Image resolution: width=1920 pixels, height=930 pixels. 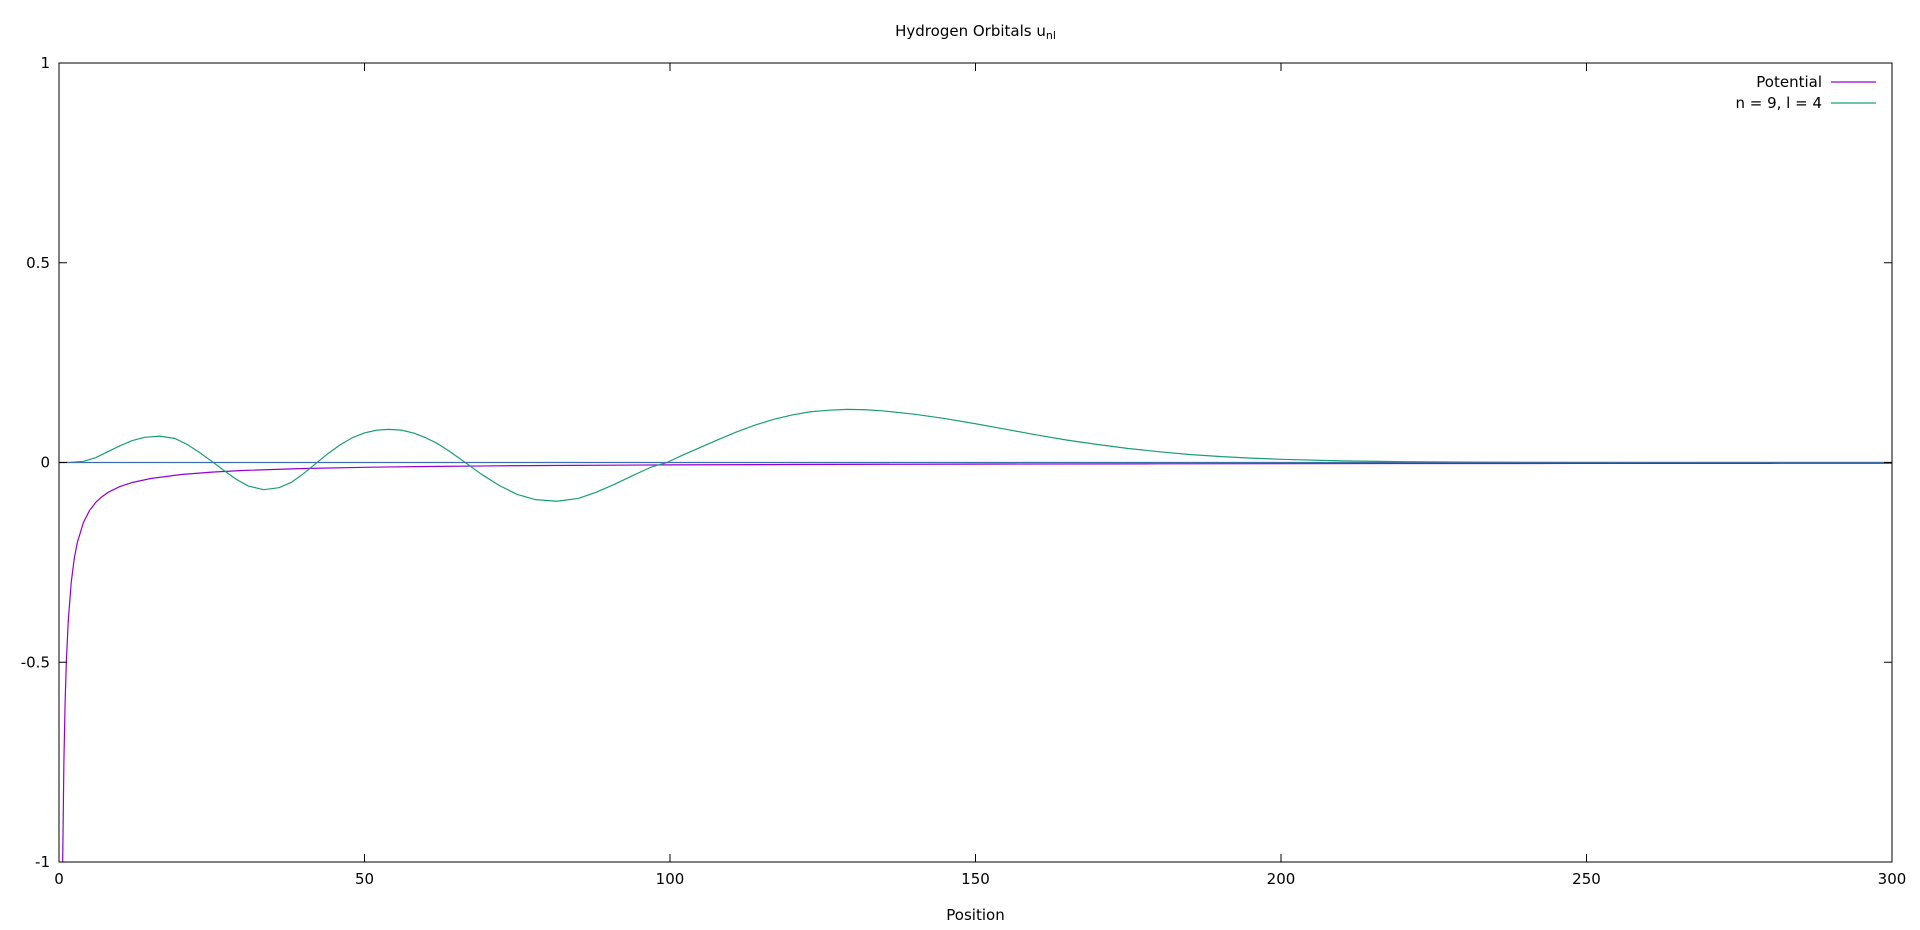 I want to click on x-axis-title: Position, so click(x=975, y=915).